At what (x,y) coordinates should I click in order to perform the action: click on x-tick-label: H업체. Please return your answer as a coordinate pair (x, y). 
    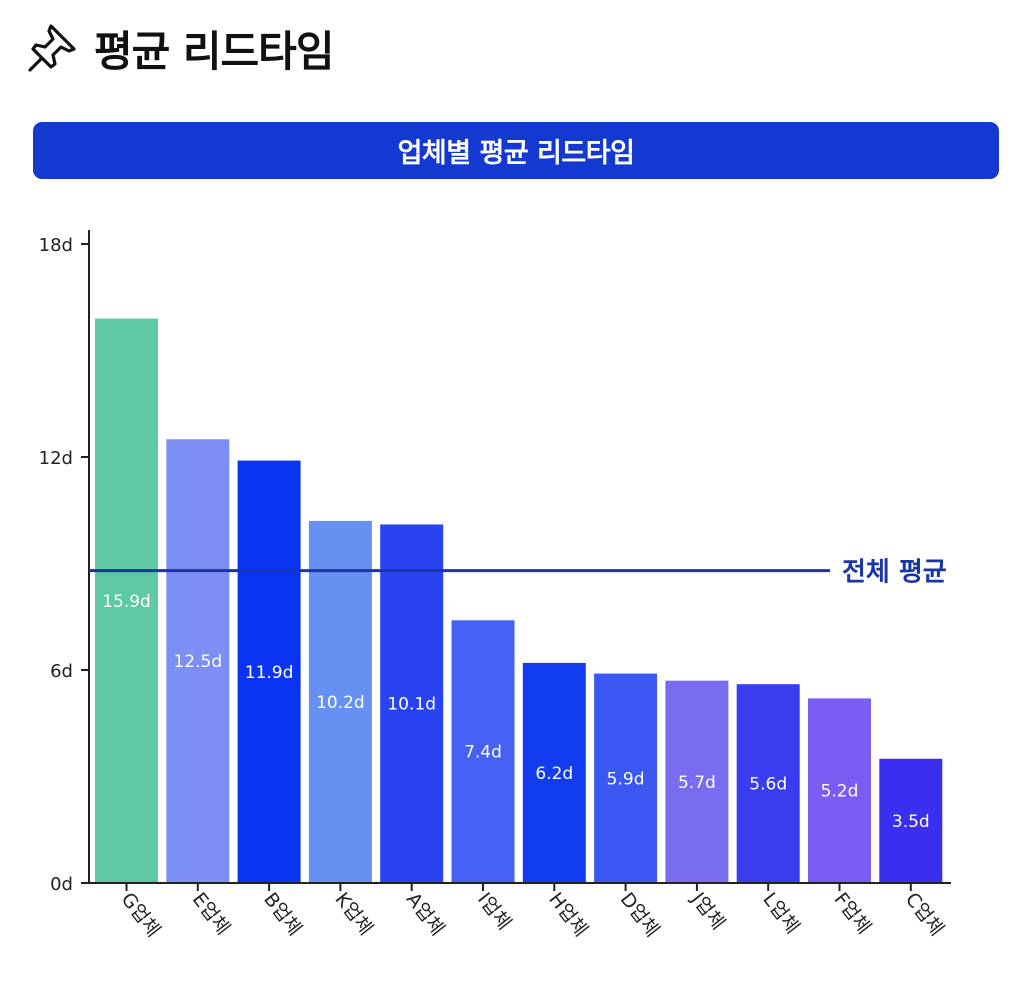
    Looking at the image, I should click on (568, 915).